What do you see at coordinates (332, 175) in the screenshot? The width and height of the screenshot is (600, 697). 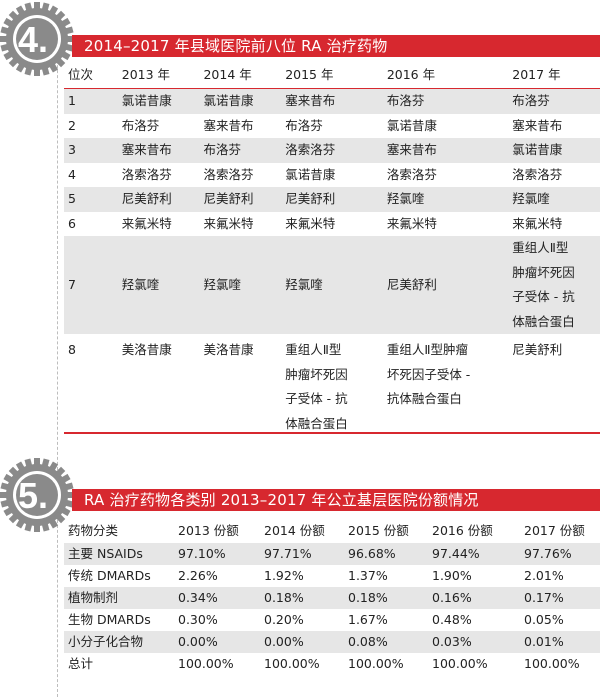 I see `table-row: 4 洛索洛芬 洛索洛芬 氯诺昔康 洛索洛芬 洛索洛芬` at bounding box center [332, 175].